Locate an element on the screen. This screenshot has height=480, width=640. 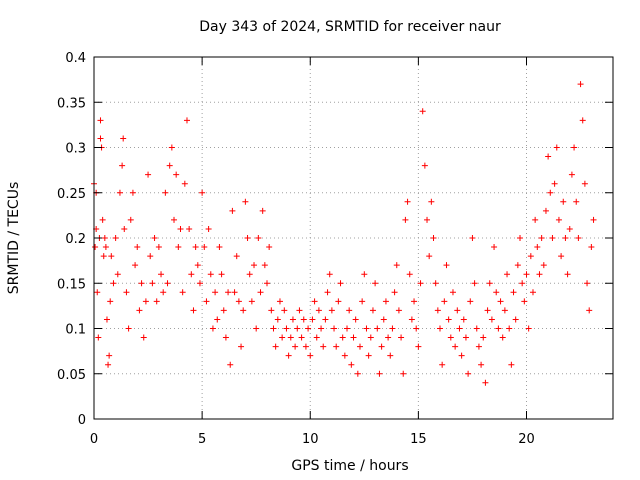
y-tick-label: 0.35 is located at coordinates (71, 103).